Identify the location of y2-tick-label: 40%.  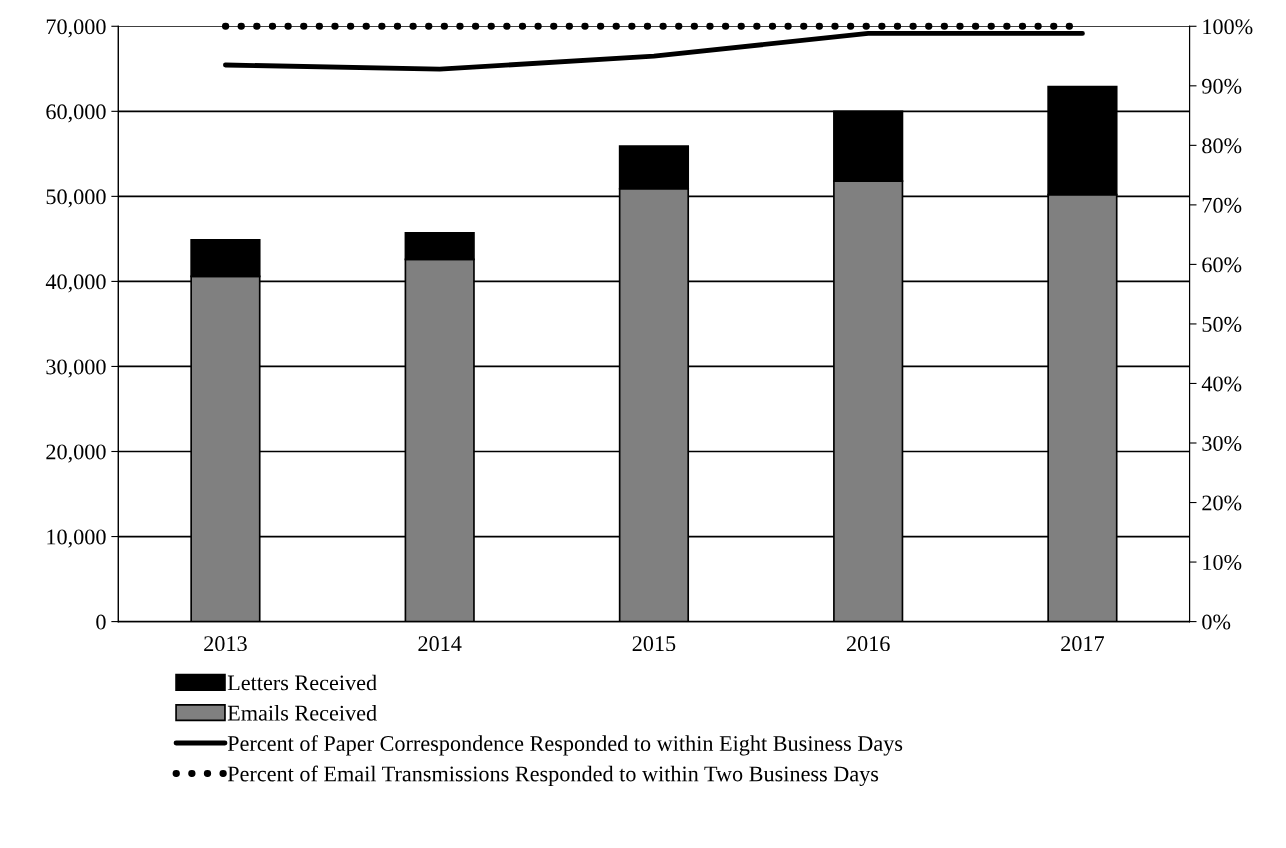
(1221, 384).